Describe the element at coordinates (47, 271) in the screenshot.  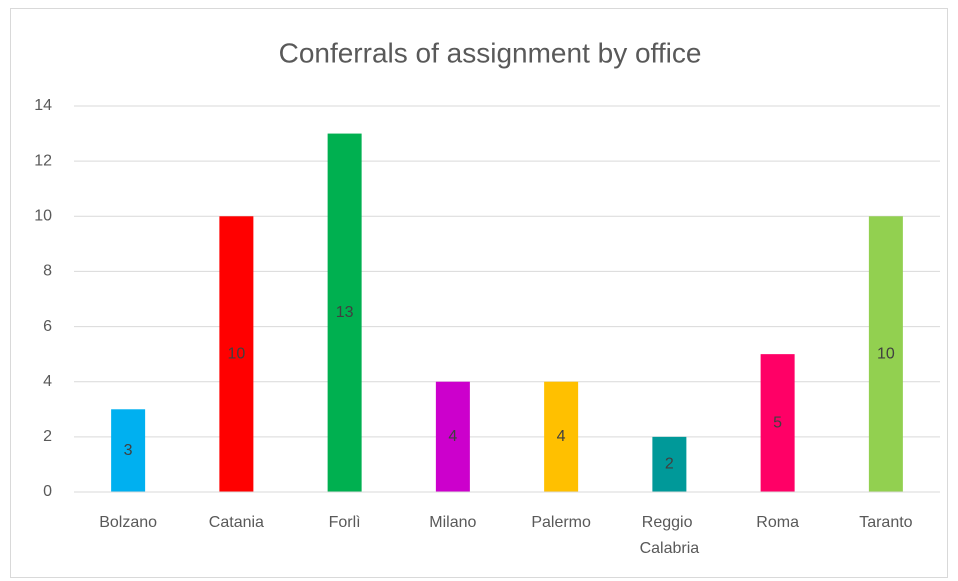
I see `y-tick-label: 8` at that location.